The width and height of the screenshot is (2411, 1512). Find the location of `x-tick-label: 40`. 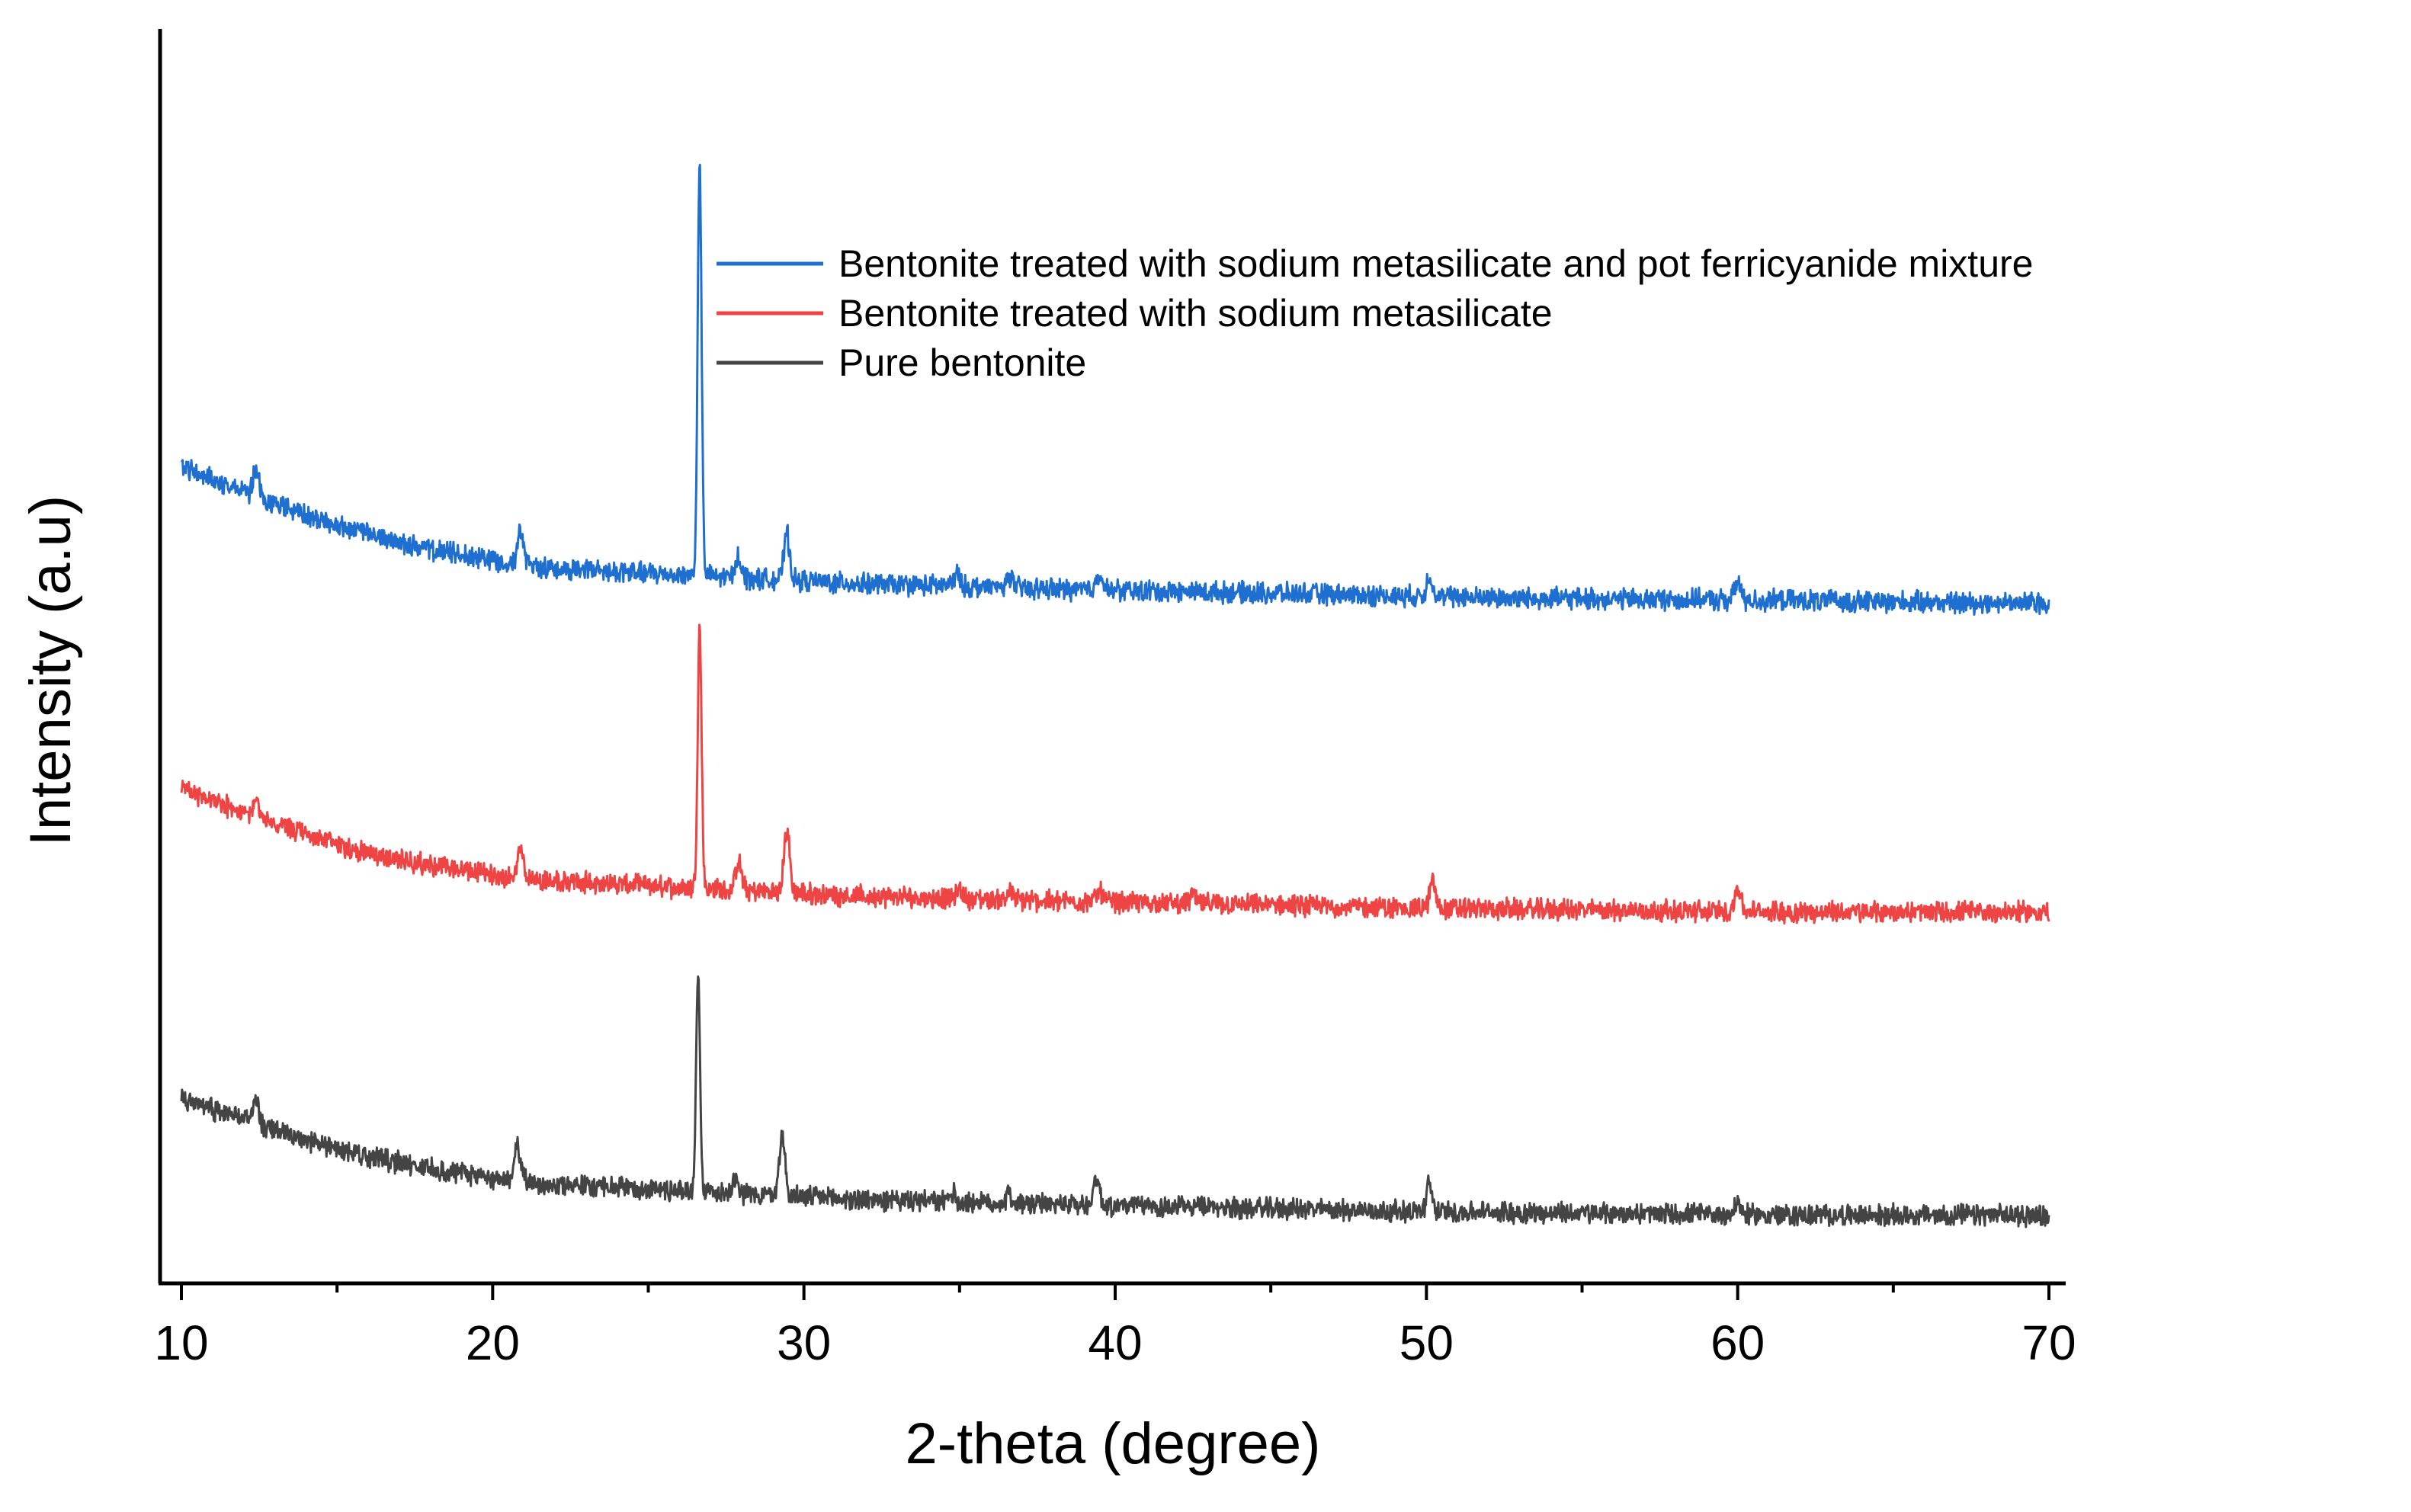

x-tick-label: 40 is located at coordinates (1115, 1342).